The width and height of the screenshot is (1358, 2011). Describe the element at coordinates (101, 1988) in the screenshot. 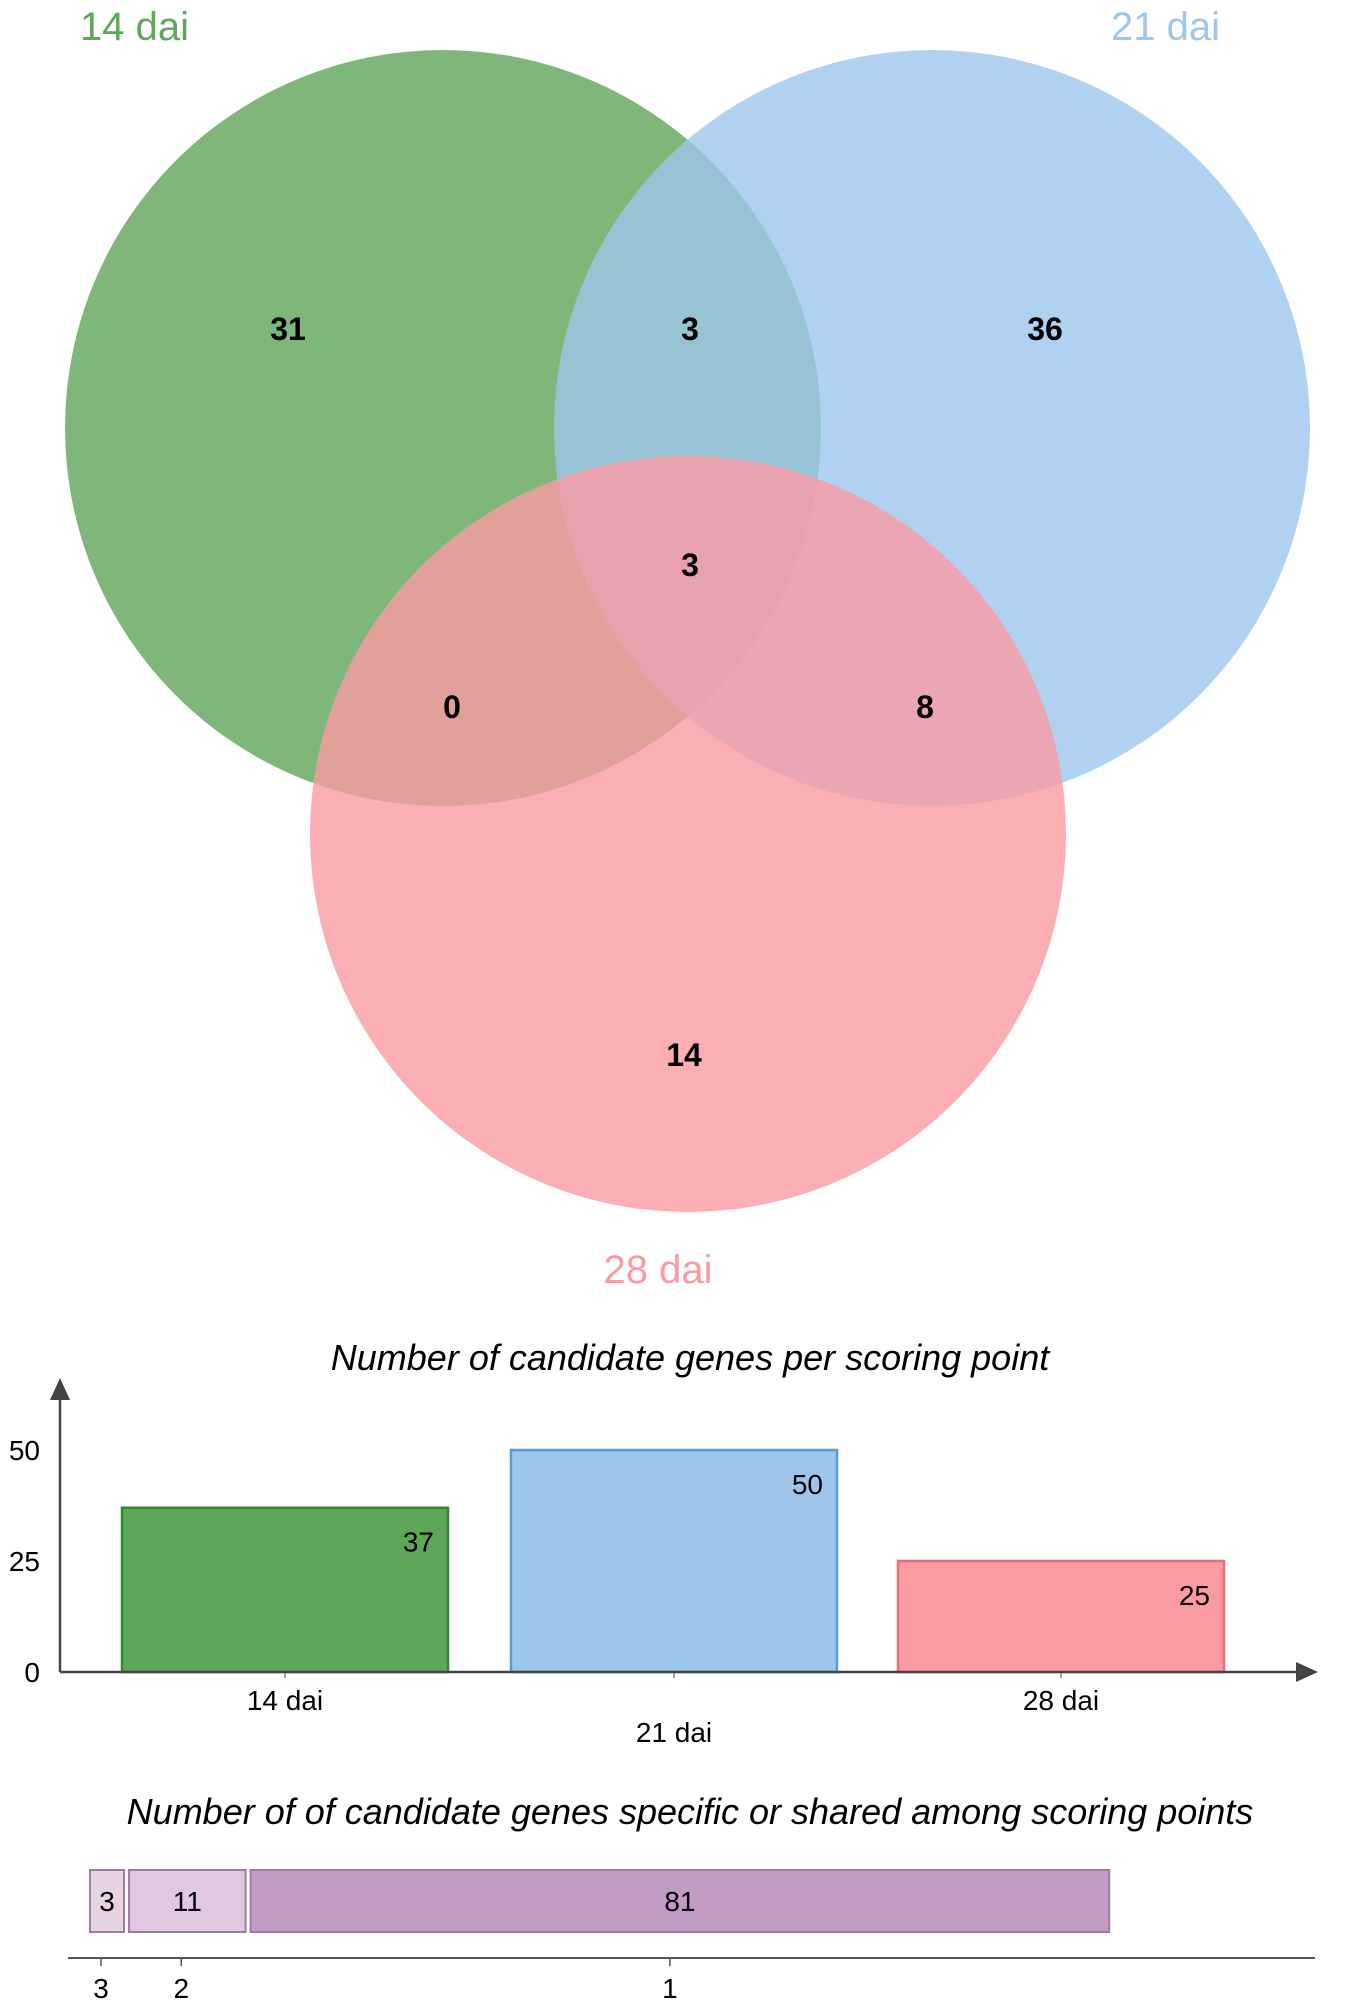

I see `stacked-axis-label: 3` at that location.